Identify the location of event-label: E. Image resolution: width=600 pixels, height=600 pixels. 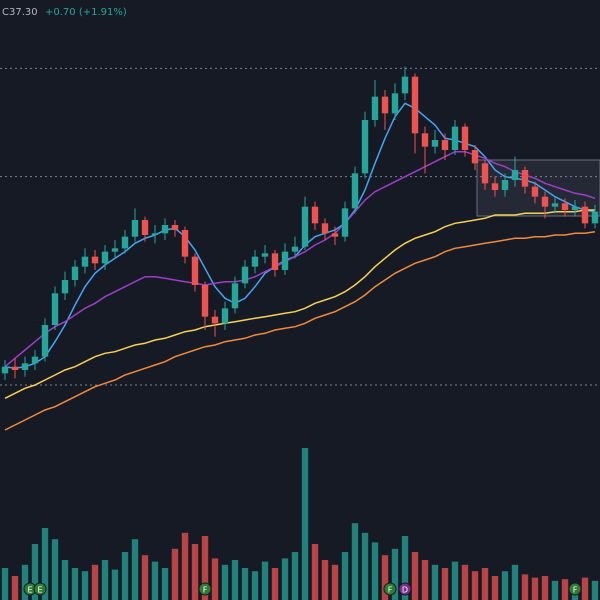
(29, 590).